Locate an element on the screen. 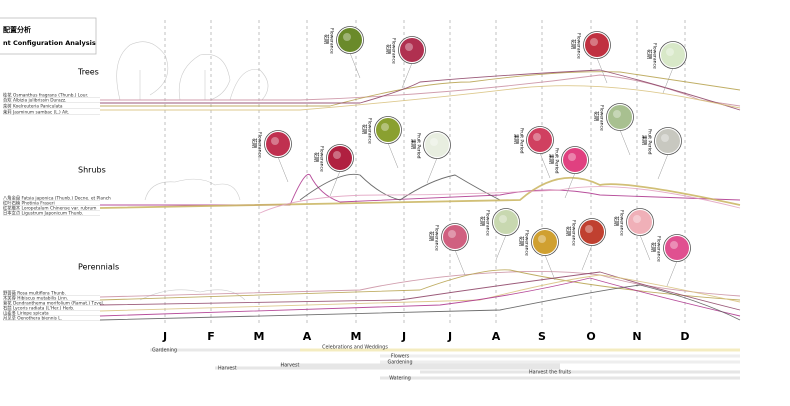 This screenshot has height=406, width=790. species-label: 红花檵木 Loropetalum Chinense var. rubrum is located at coordinates (49, 208).